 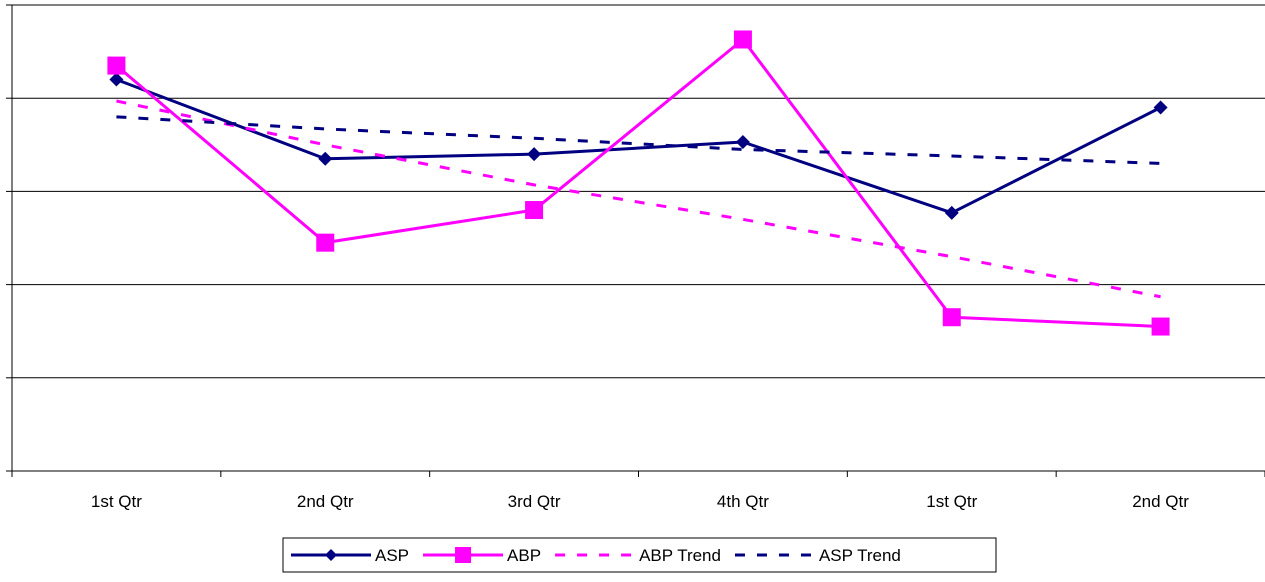 What do you see at coordinates (951, 501) in the screenshot?
I see `x-tick-label-4: 1st Qtr` at bounding box center [951, 501].